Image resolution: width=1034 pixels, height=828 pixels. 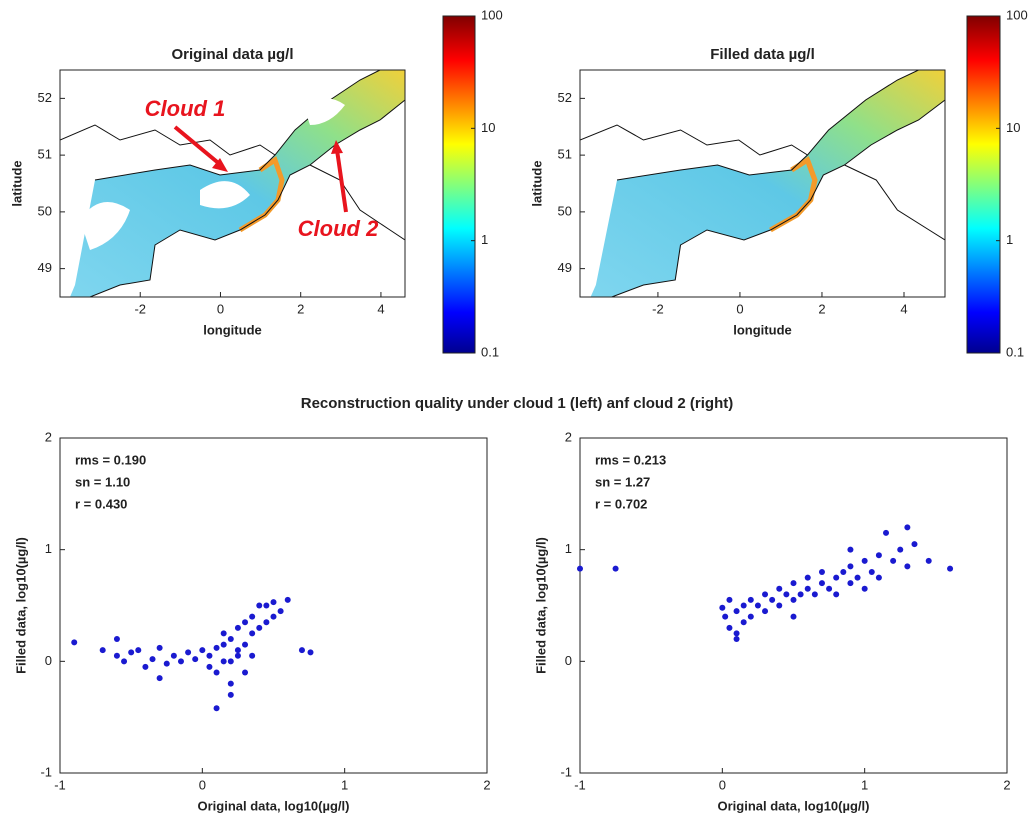 What do you see at coordinates (622, 481) in the screenshot?
I see `stat-label: sn = 1.27` at bounding box center [622, 481].